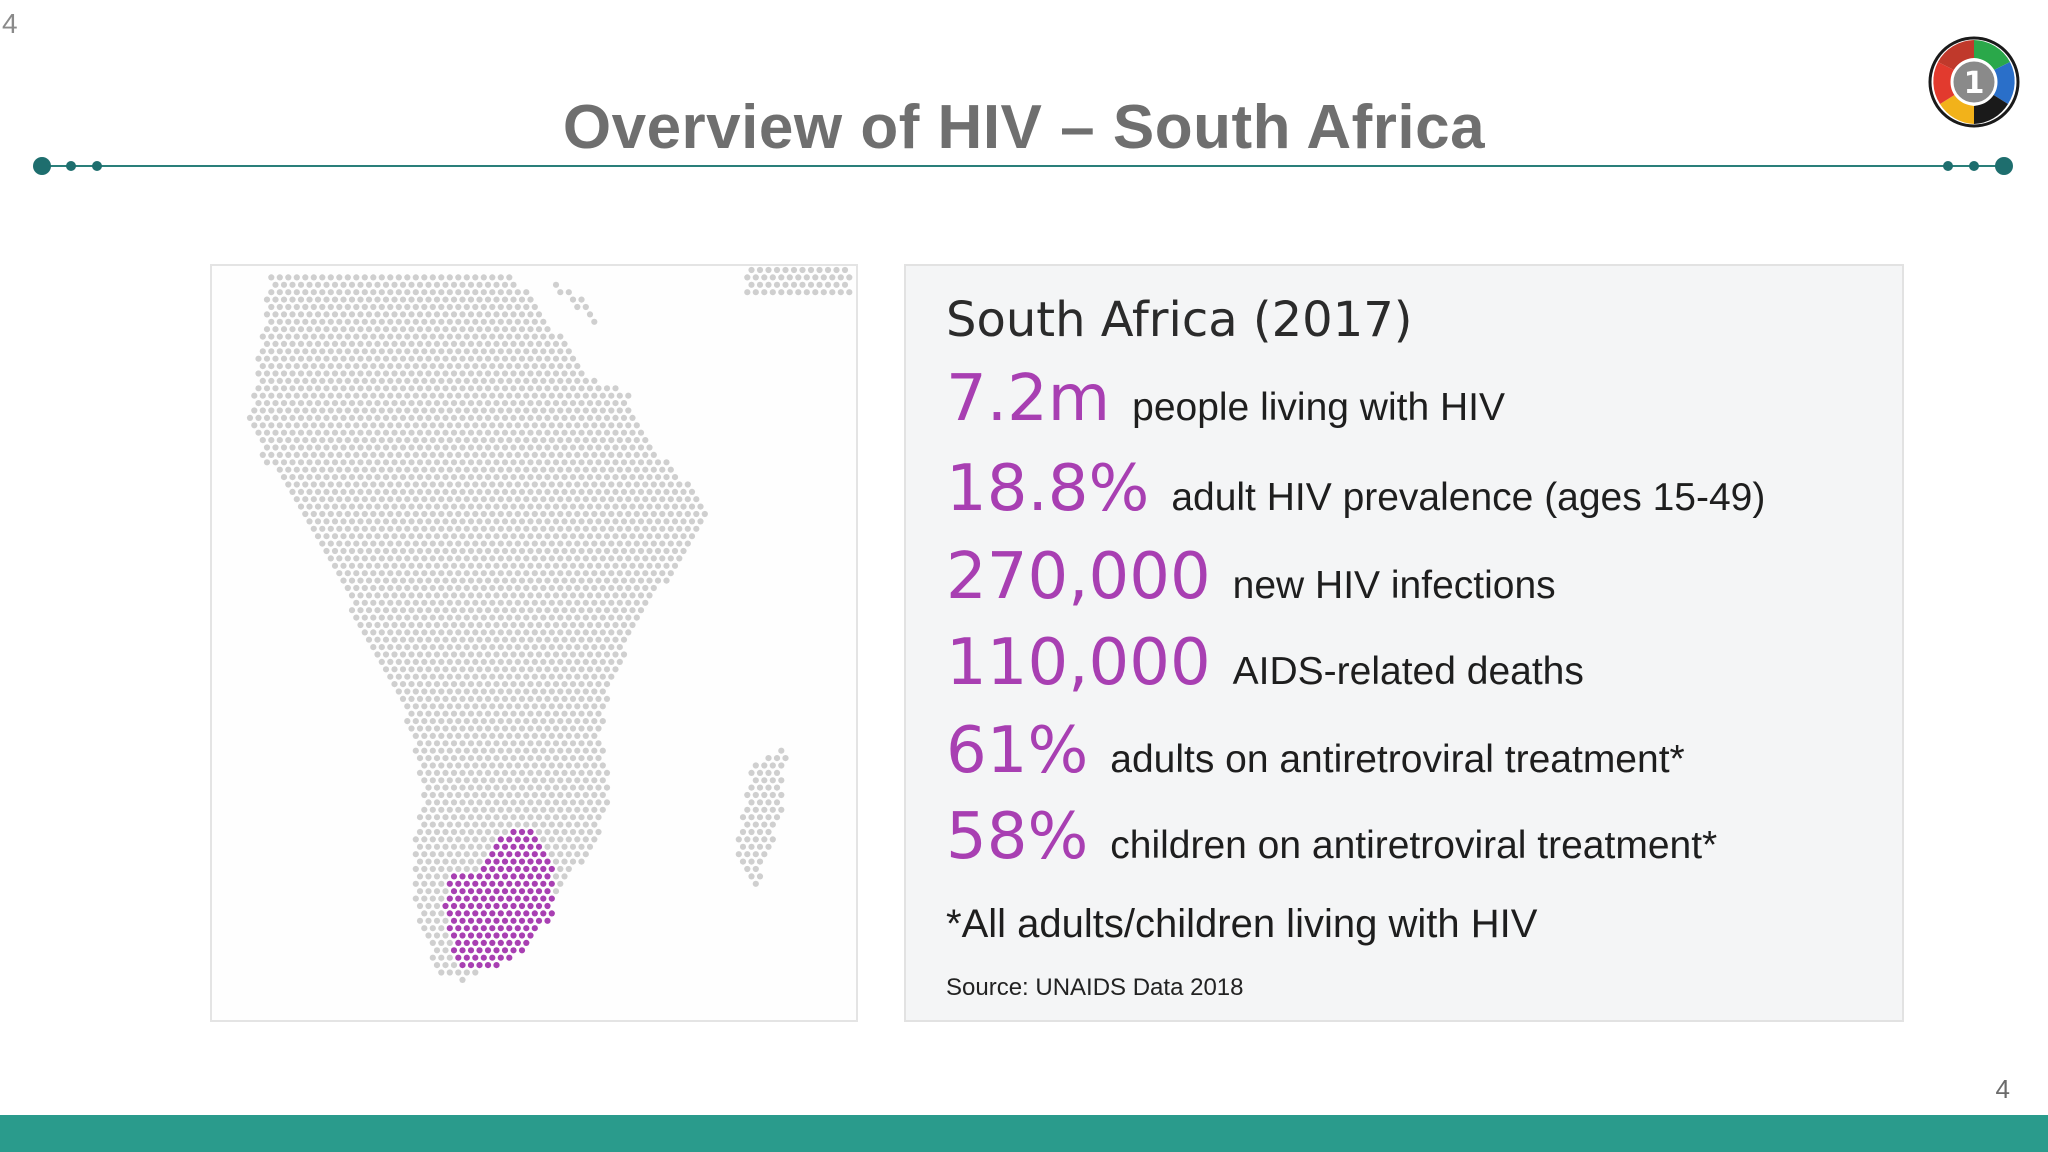 The height and width of the screenshot is (1152, 2048). I want to click on slide-number-top: 4, so click(10, 24).